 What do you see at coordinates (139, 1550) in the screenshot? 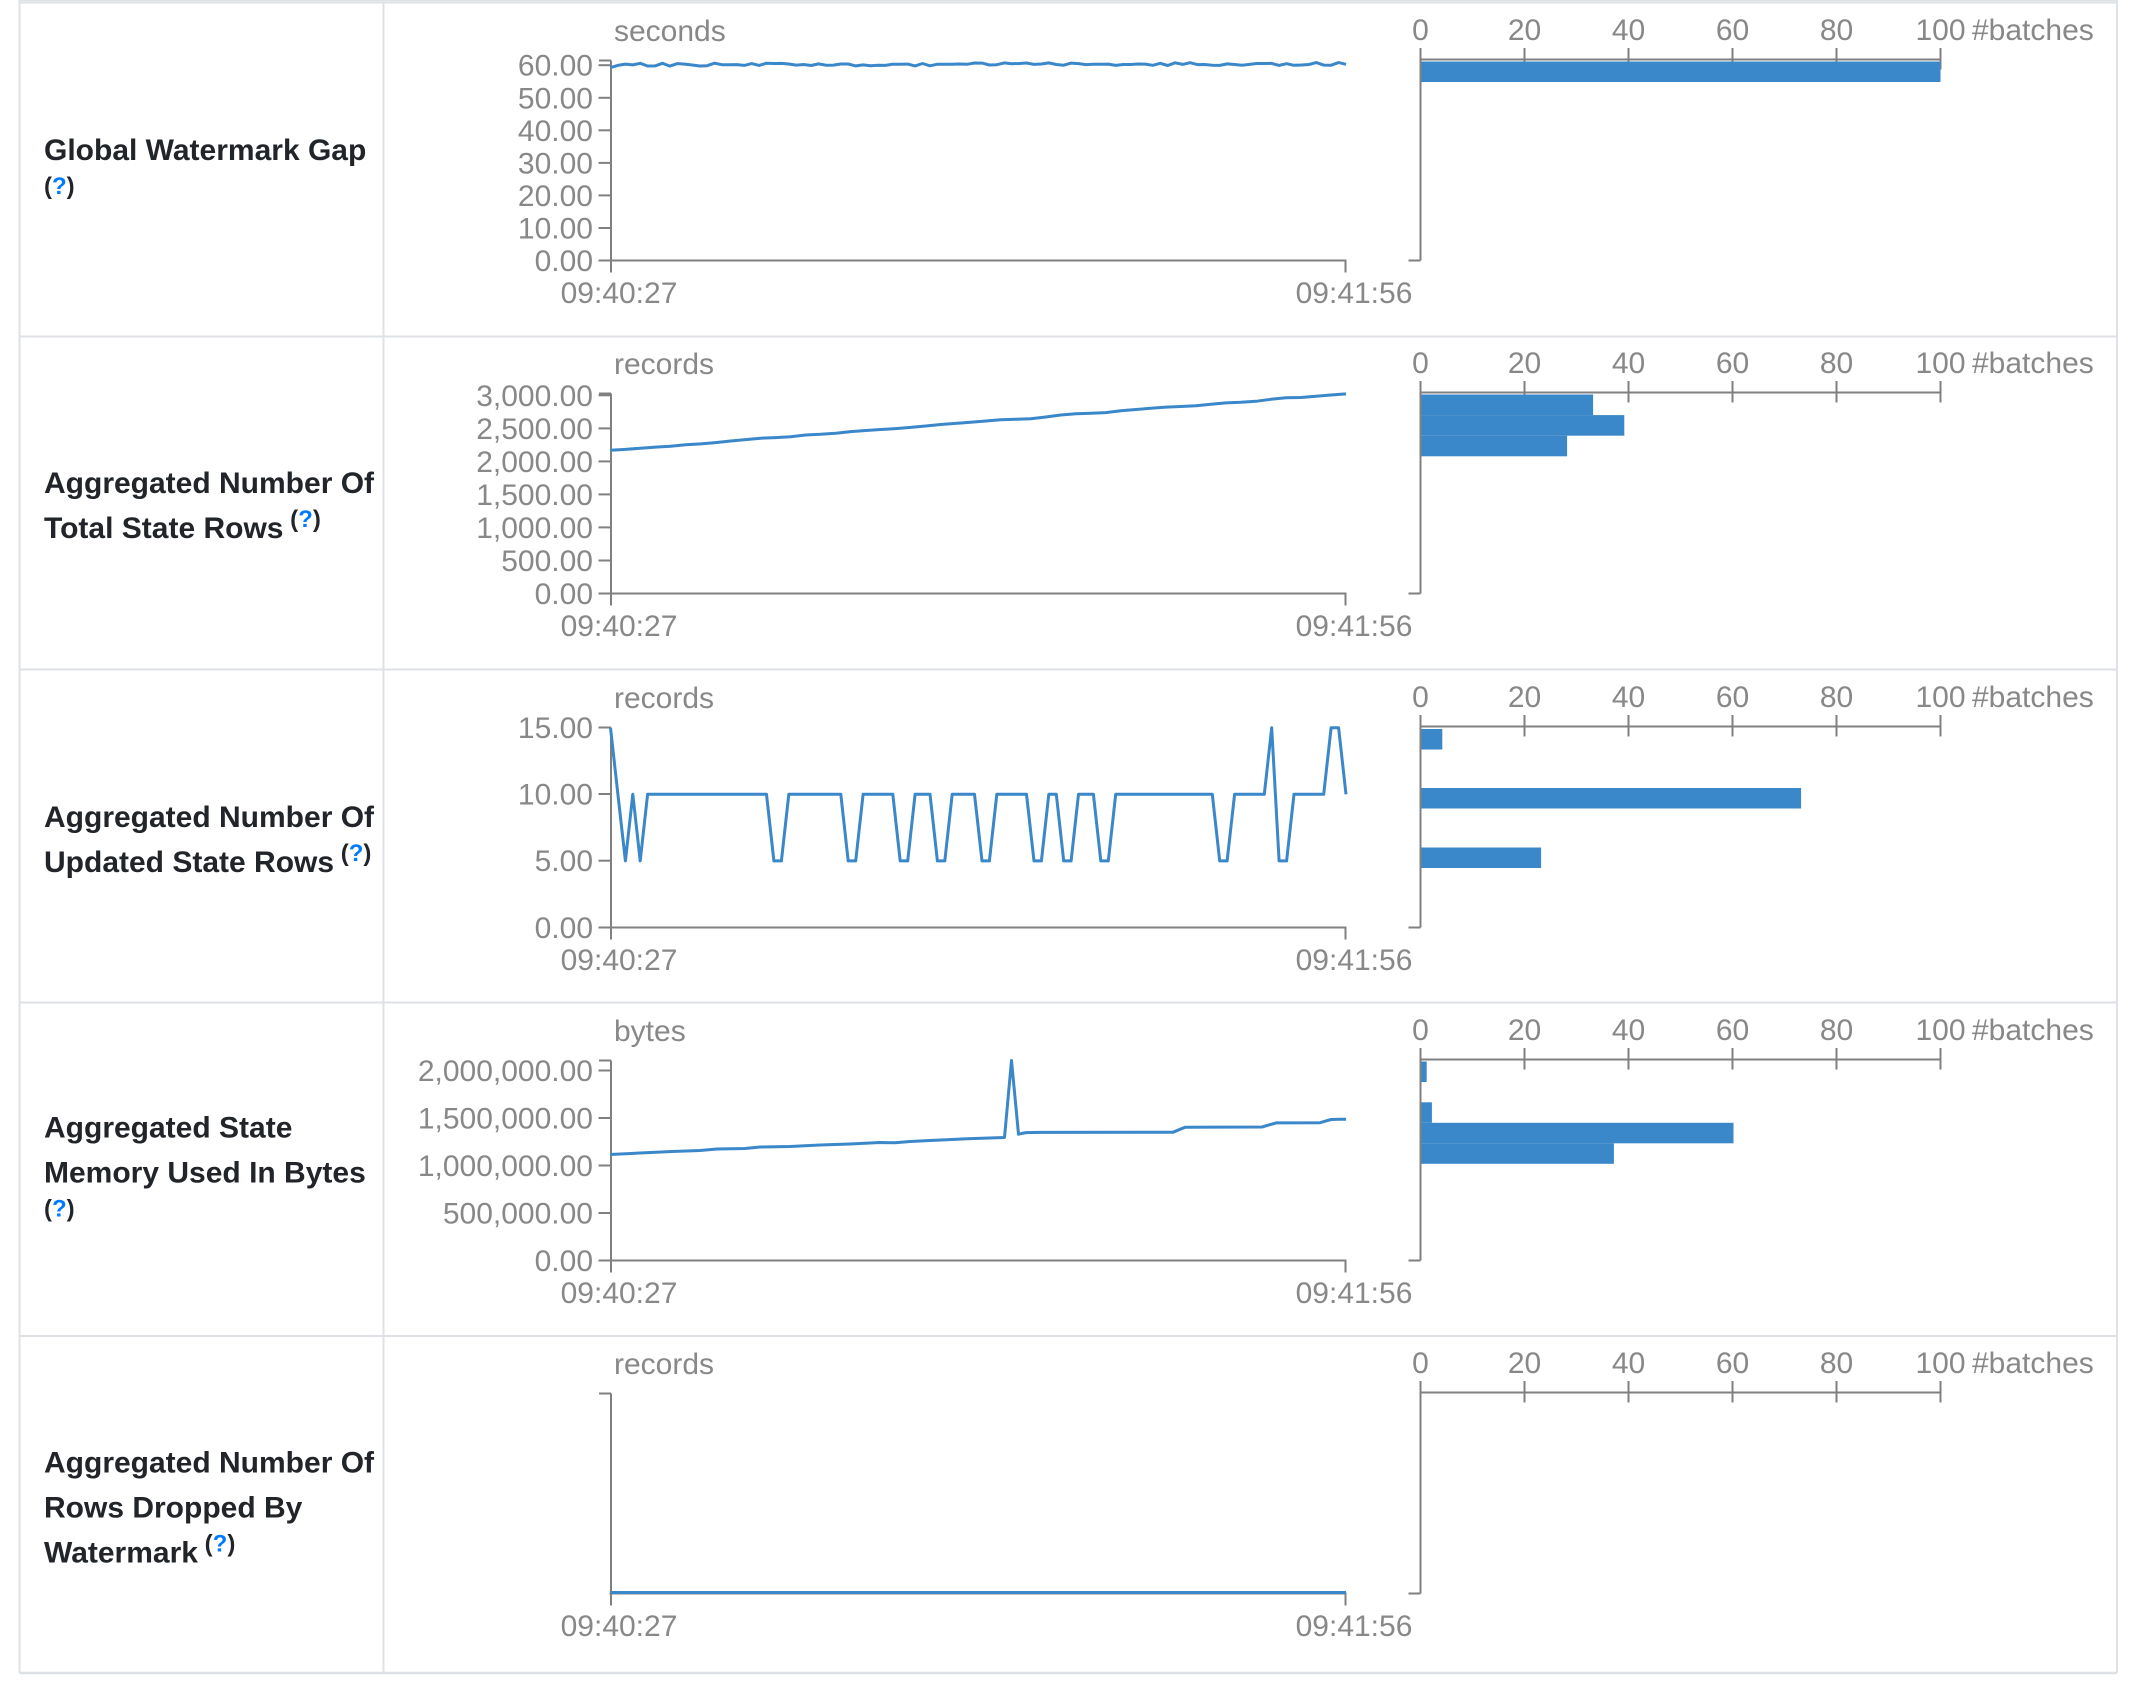
I see `svg-text: Watermark (?)` at bounding box center [139, 1550].